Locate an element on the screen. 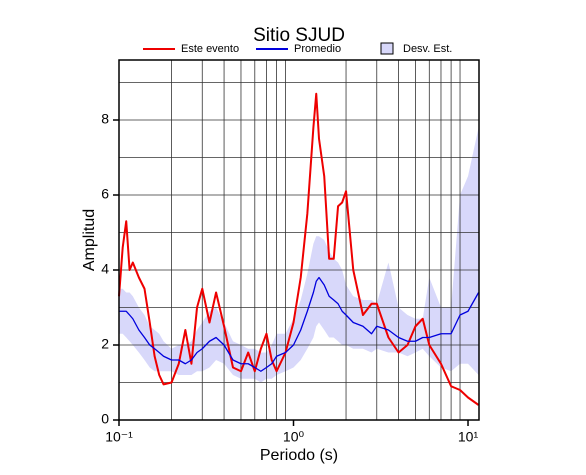 The height and width of the screenshot is (475, 586). y-tick-label: 6 is located at coordinates (105, 194).